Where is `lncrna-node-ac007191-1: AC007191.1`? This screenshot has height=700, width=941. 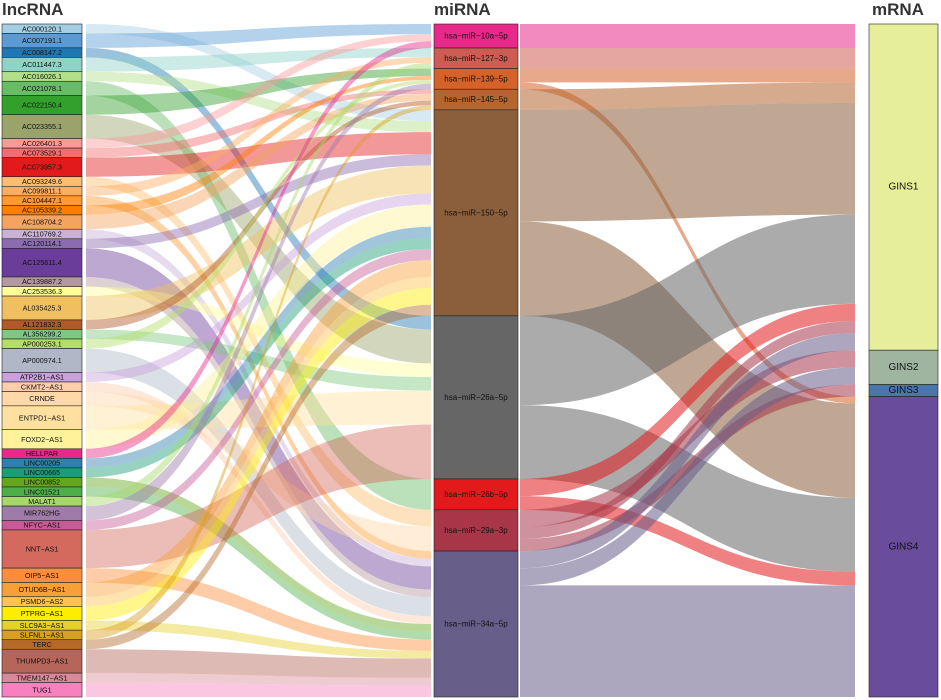 lncrna-node-ac007191-1: AC007191.1 is located at coordinates (42, 41).